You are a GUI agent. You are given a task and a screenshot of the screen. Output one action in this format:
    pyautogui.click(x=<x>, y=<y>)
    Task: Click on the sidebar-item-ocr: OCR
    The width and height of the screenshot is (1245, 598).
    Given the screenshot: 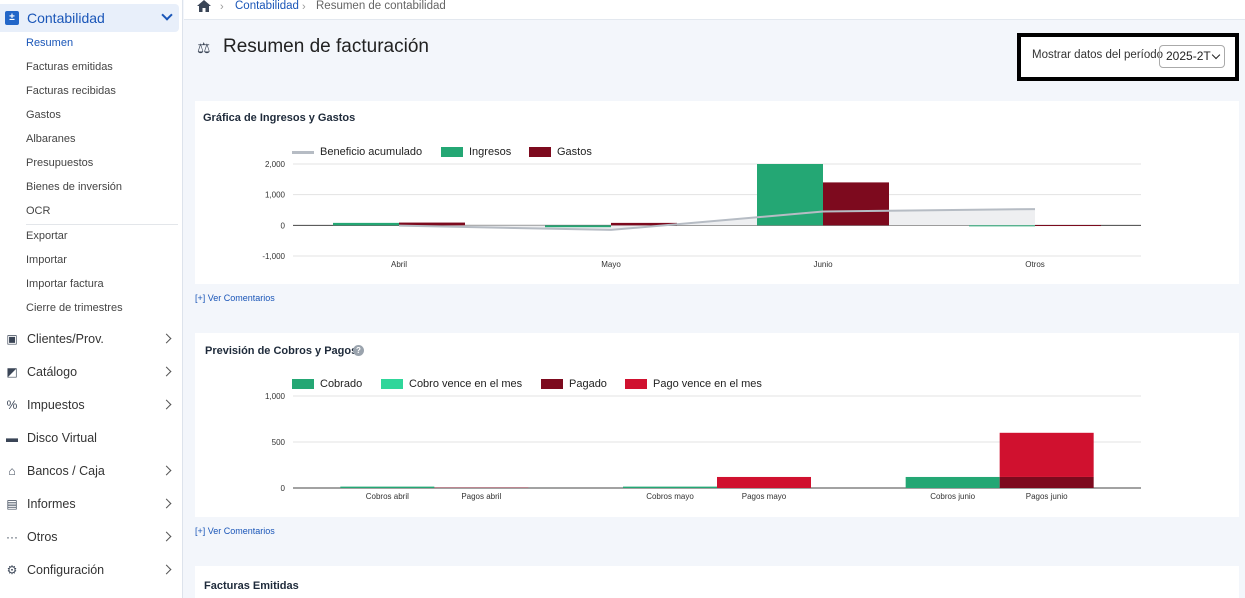 What is the action you would take?
    pyautogui.click(x=38, y=211)
    